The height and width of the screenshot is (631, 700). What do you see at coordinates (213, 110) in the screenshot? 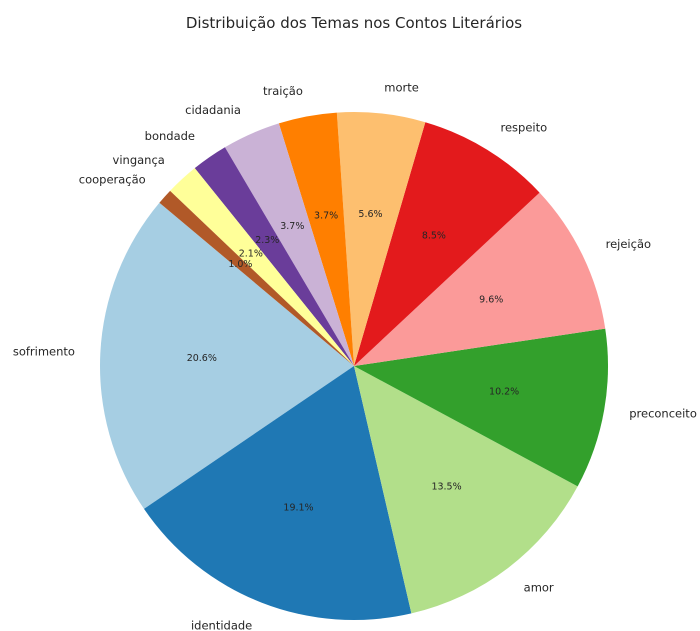
I see `slice-label: cidadania` at bounding box center [213, 110].